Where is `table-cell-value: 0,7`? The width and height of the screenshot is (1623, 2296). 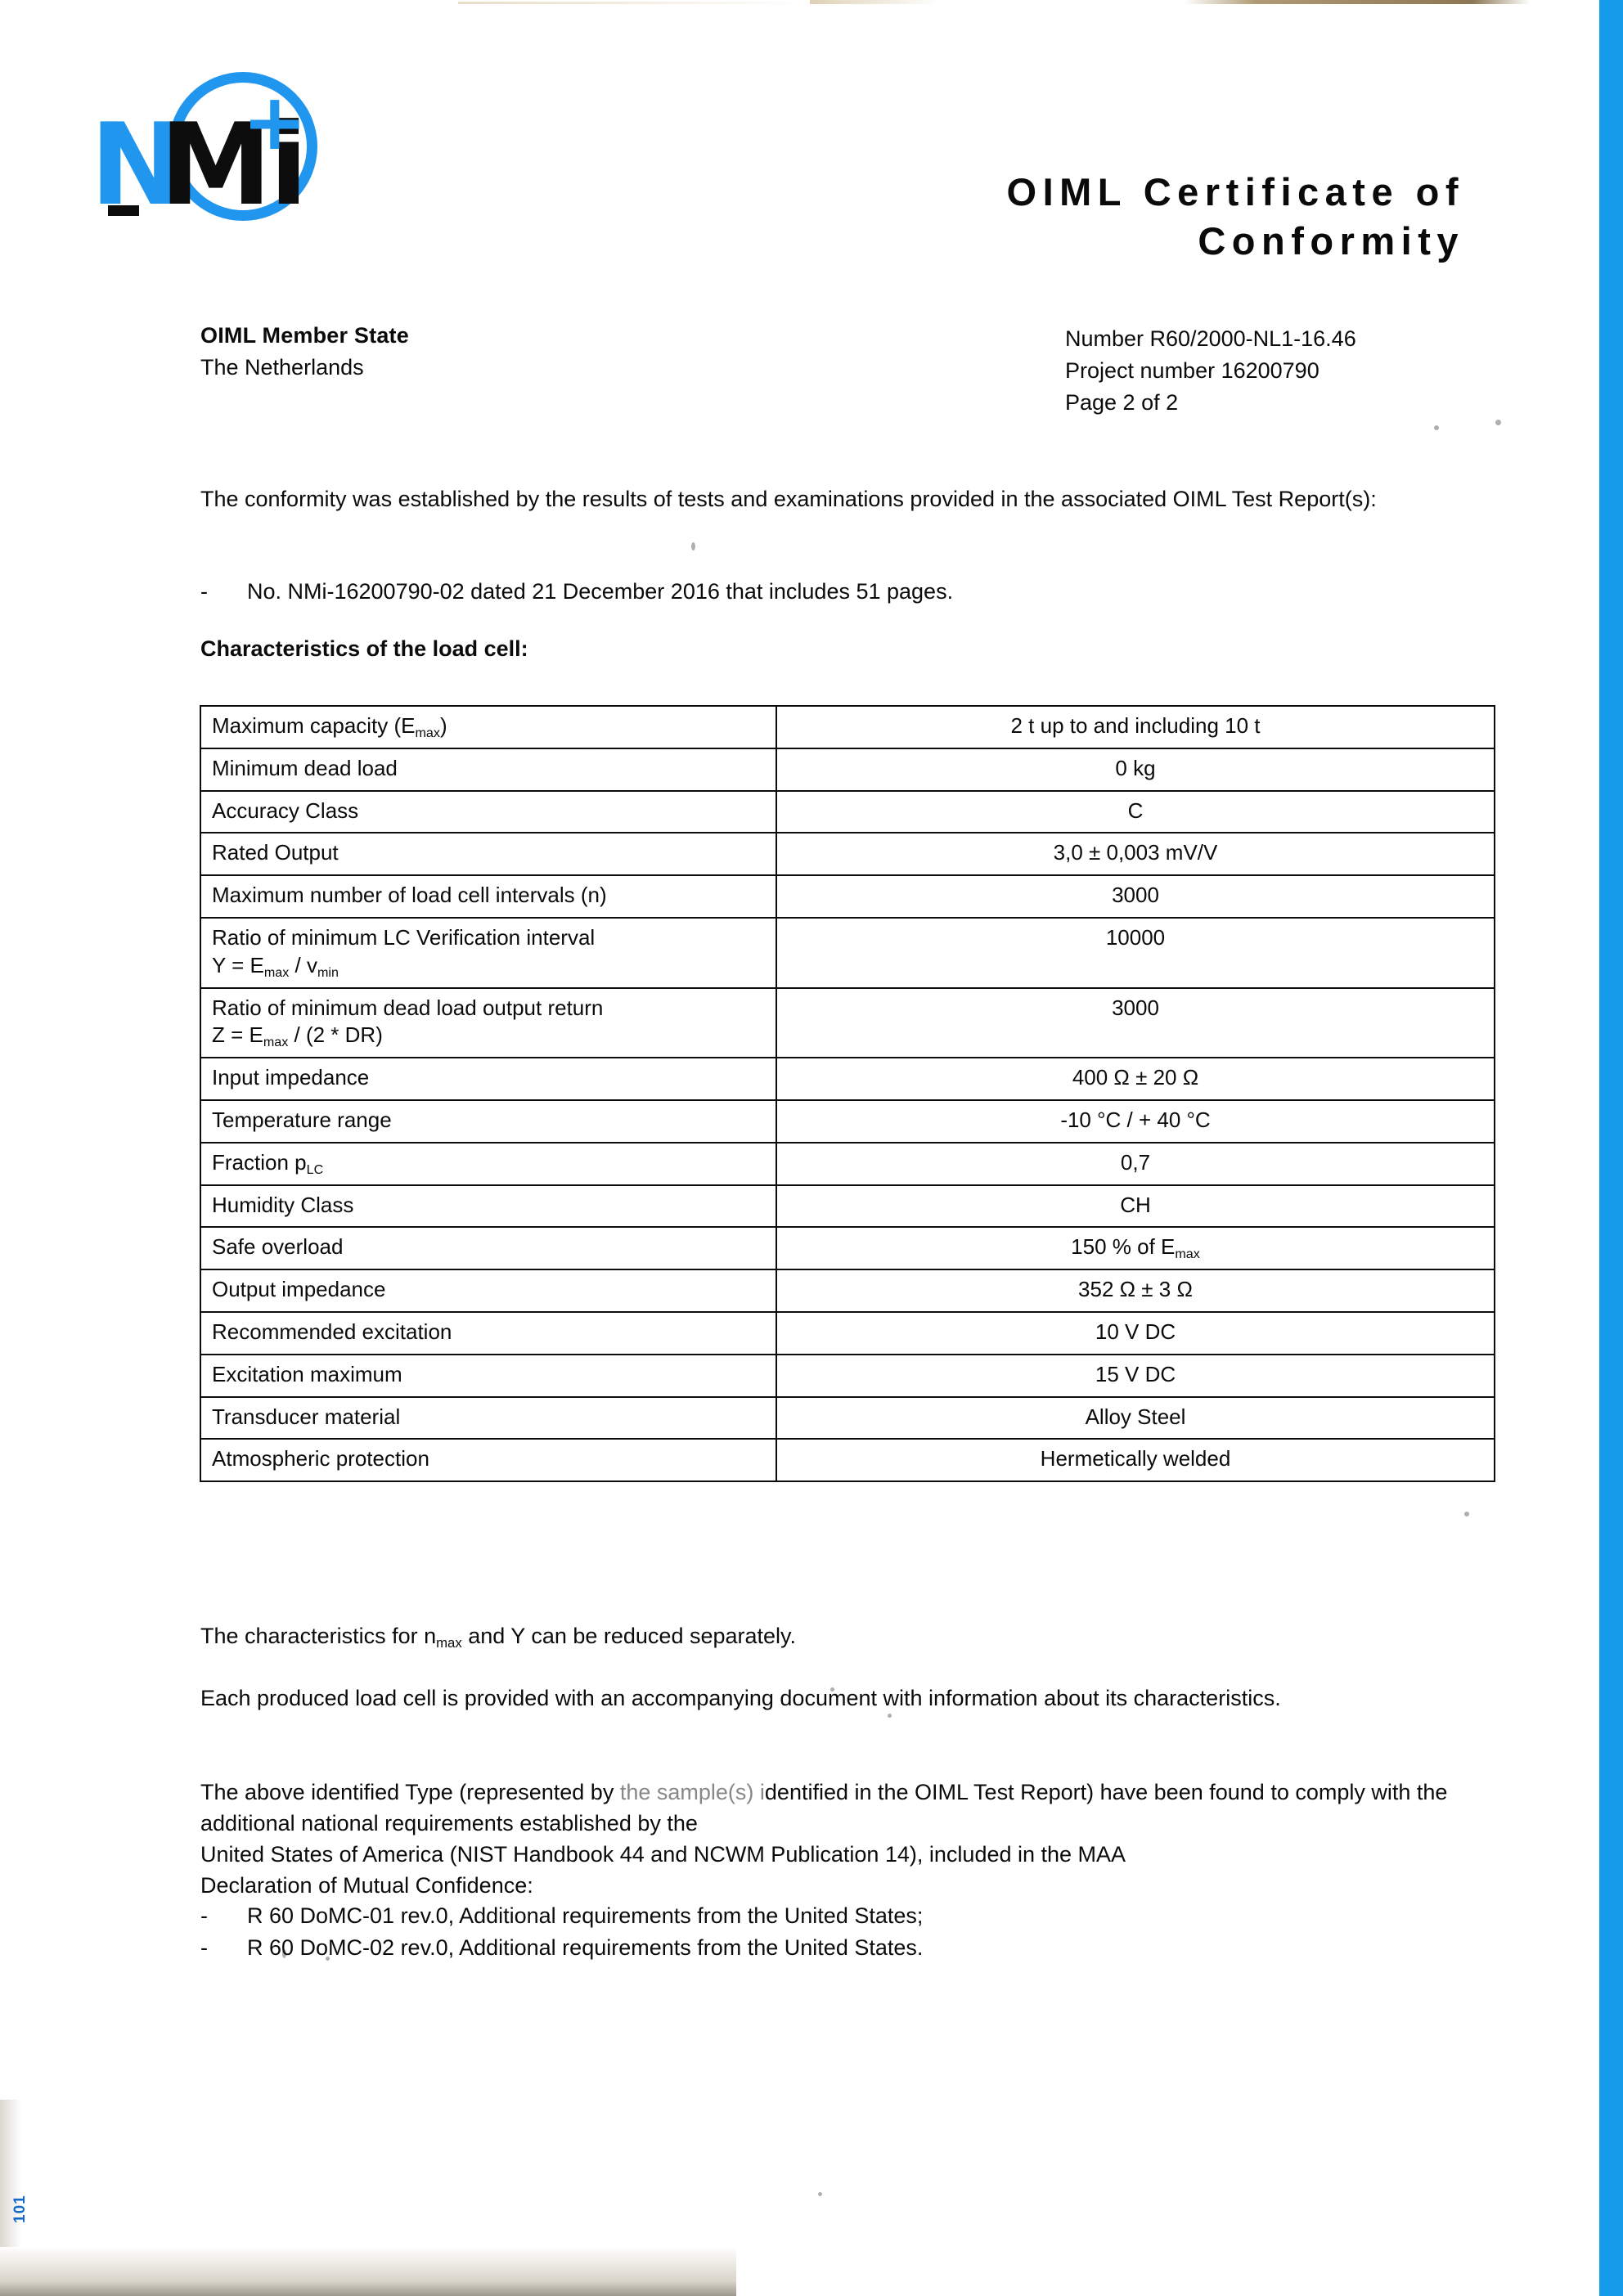
table-cell-value: 0,7 is located at coordinates (1135, 1163).